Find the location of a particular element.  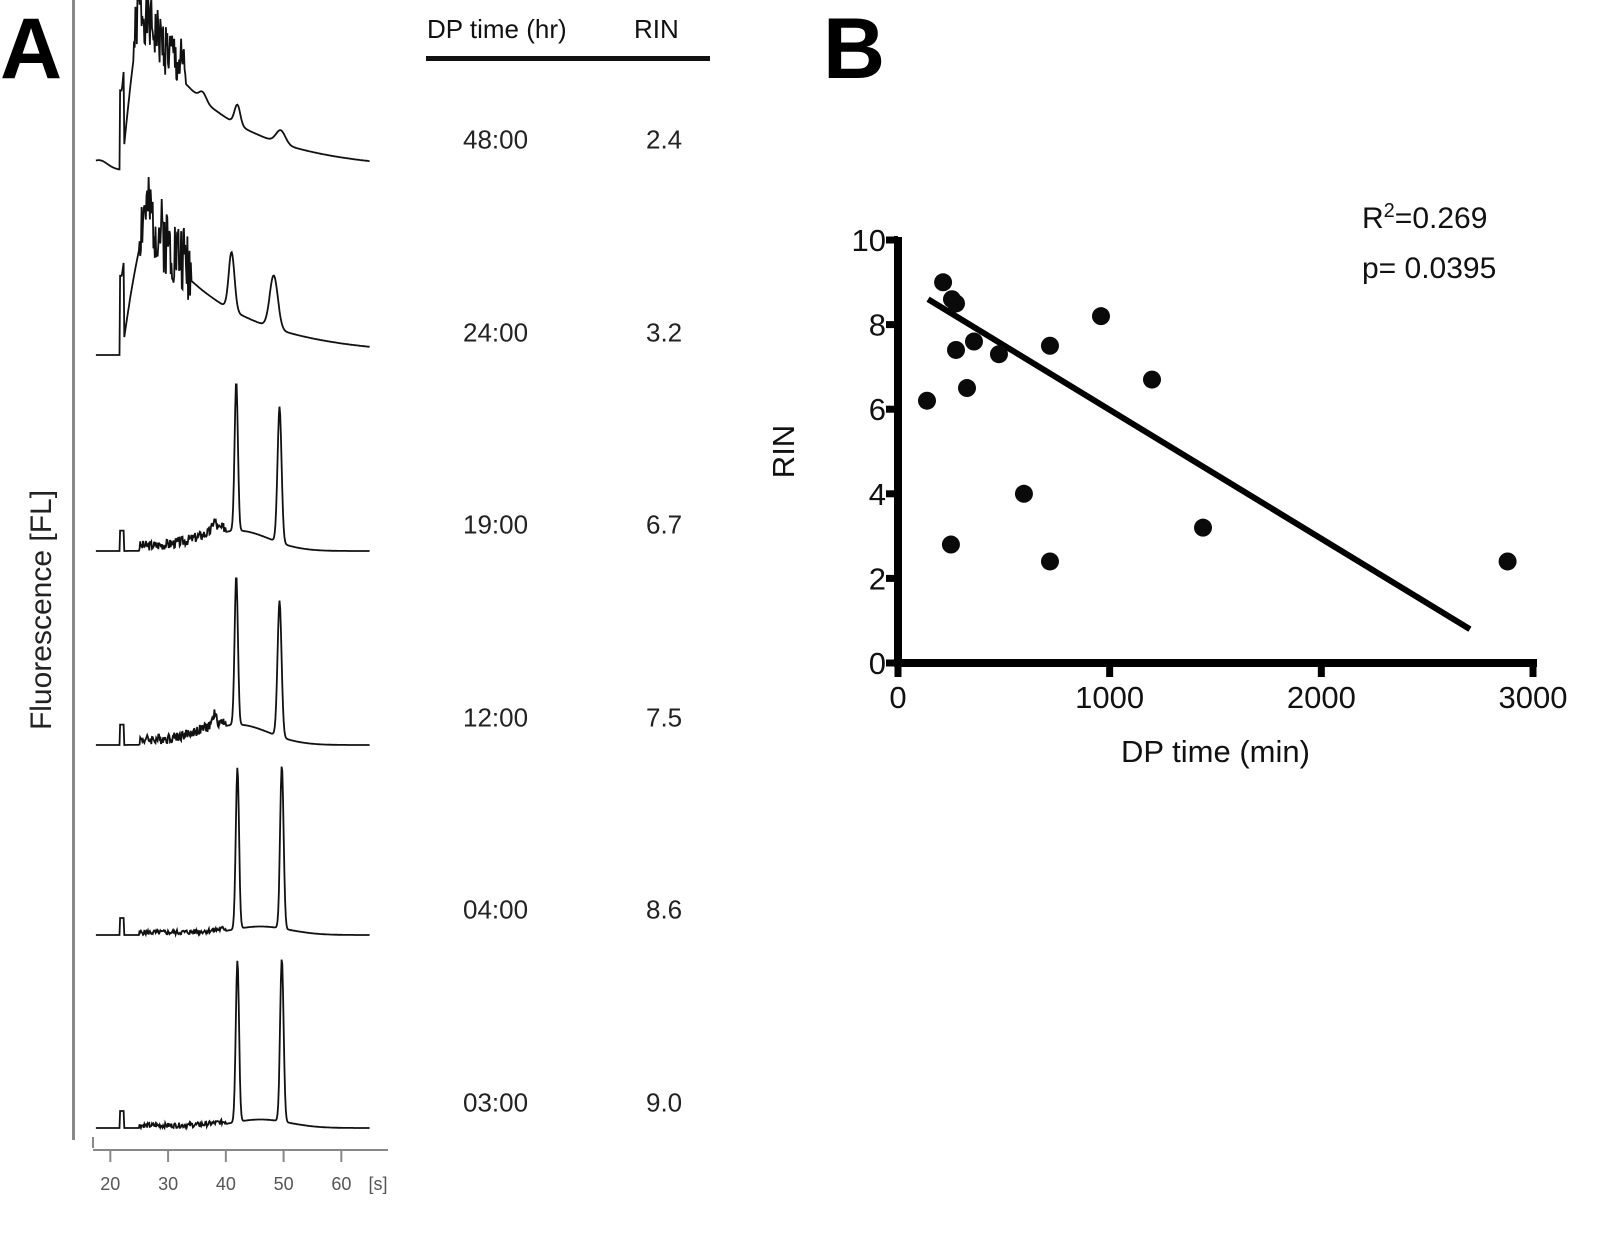

table-cell-rin: 6.7 is located at coordinates (664, 524).